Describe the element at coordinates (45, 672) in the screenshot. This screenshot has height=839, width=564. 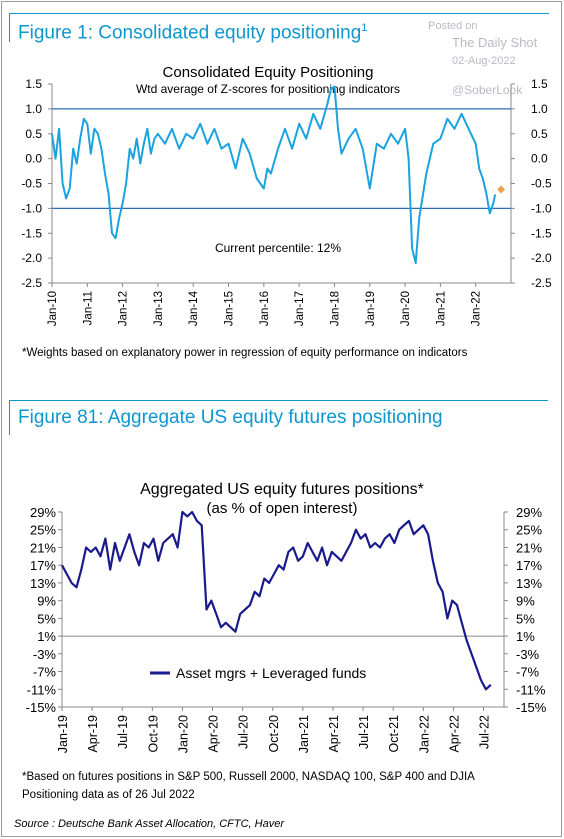
I see `figure81-ytick-label-left: -7%` at that location.